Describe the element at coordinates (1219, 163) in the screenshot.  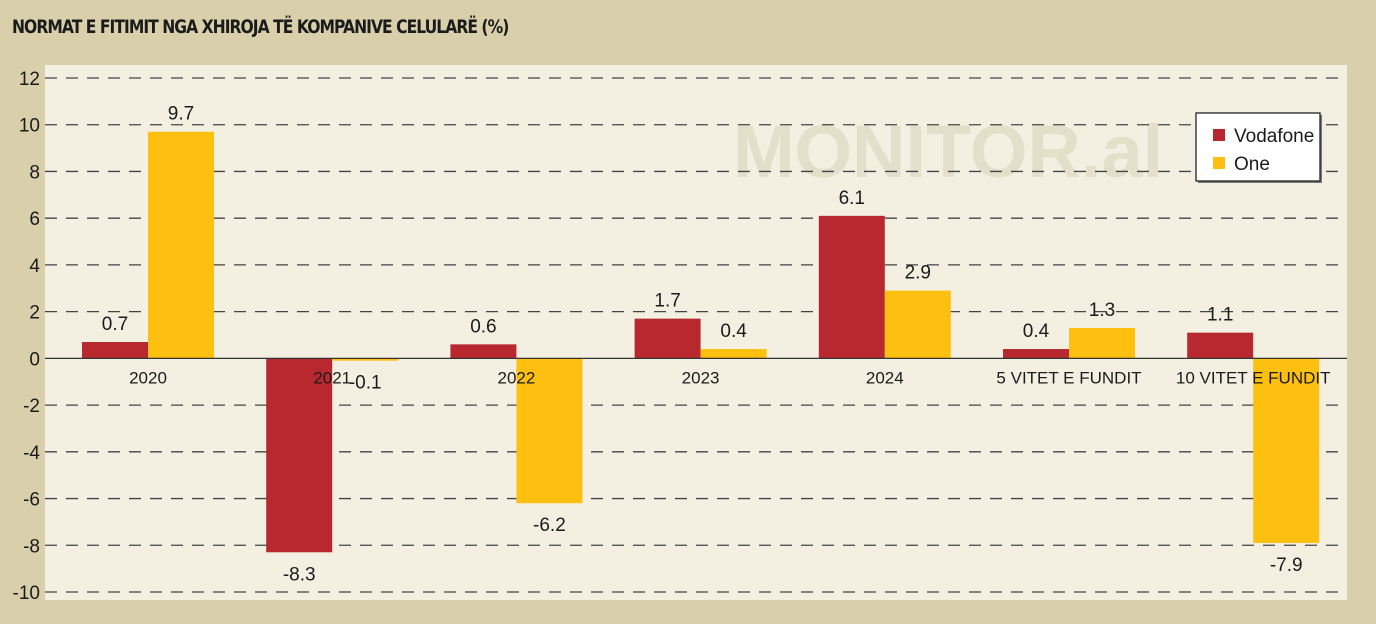
I see `legend-swatch-one` at that location.